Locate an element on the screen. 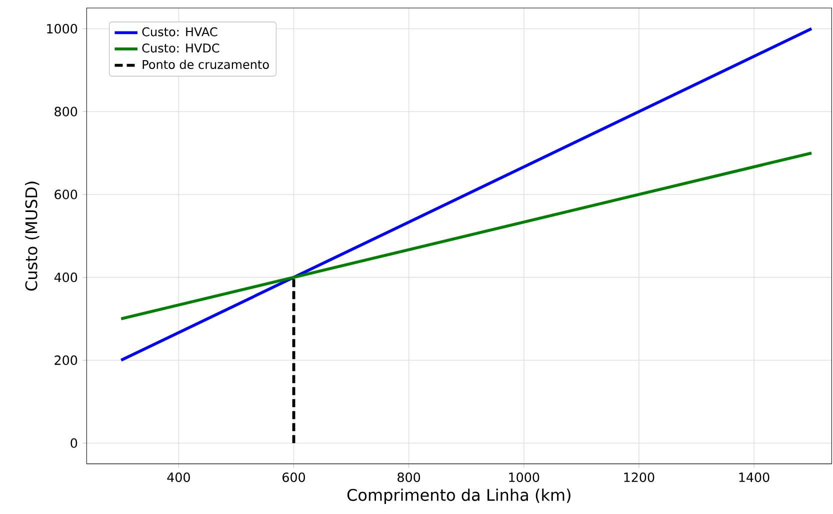  y-tick-label: 800 is located at coordinates (66, 111).